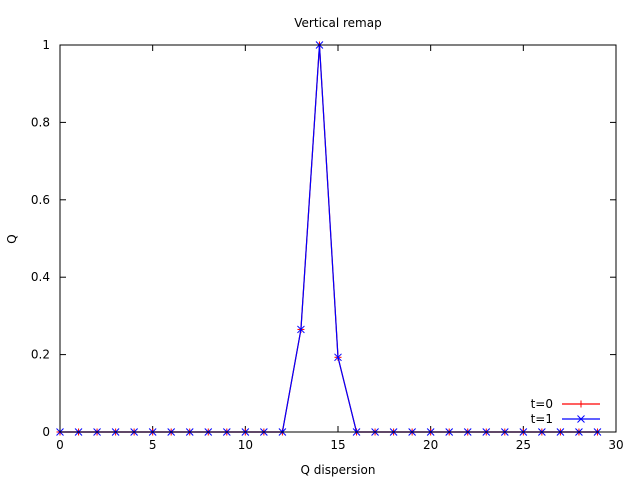 The height and width of the screenshot is (480, 640). I want to click on legend-label: t=1, so click(542, 419).